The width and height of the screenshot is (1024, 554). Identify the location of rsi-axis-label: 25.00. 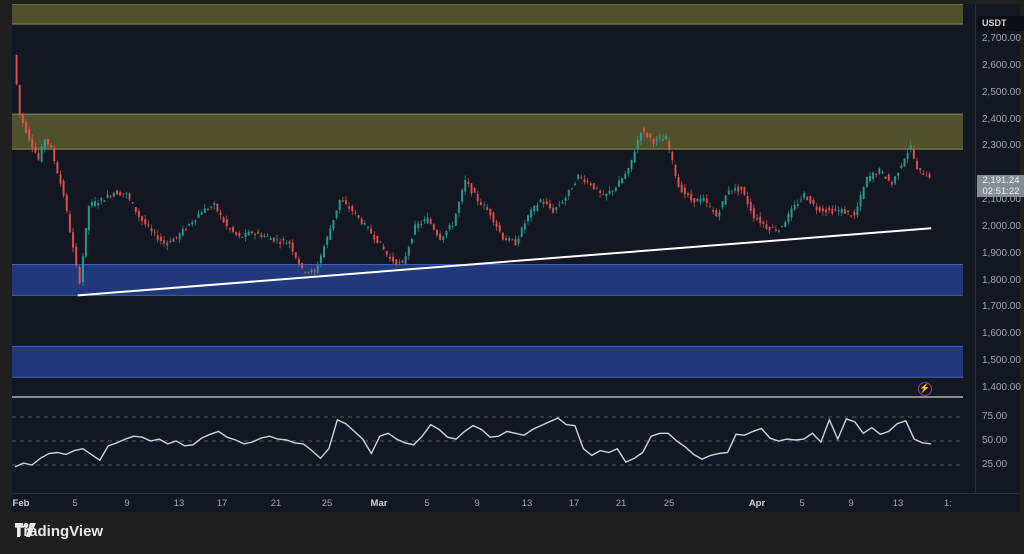
(995, 464).